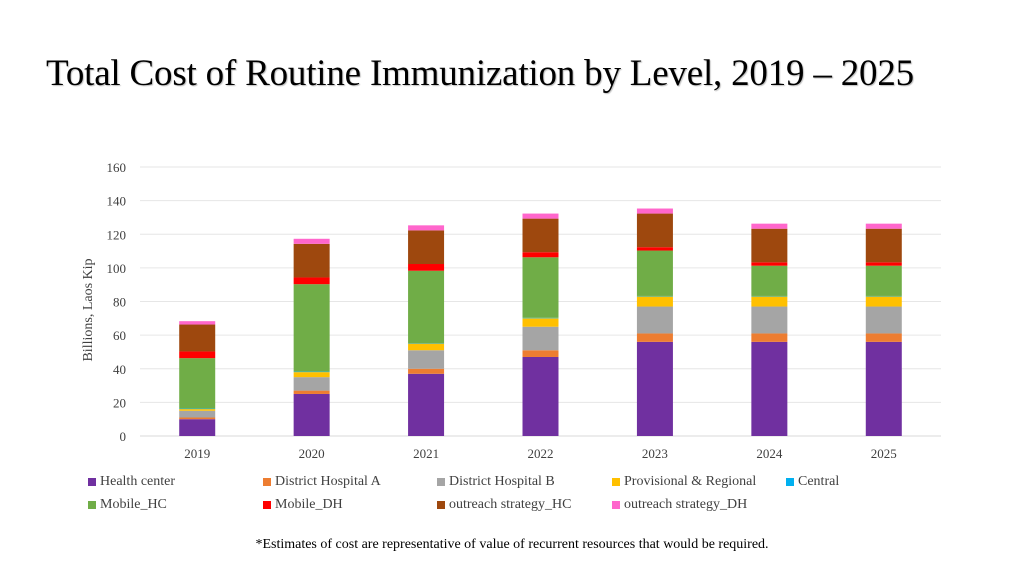 This screenshot has width=1024, height=576. What do you see at coordinates (884, 453) in the screenshot?
I see `x-tick-label: 2025` at bounding box center [884, 453].